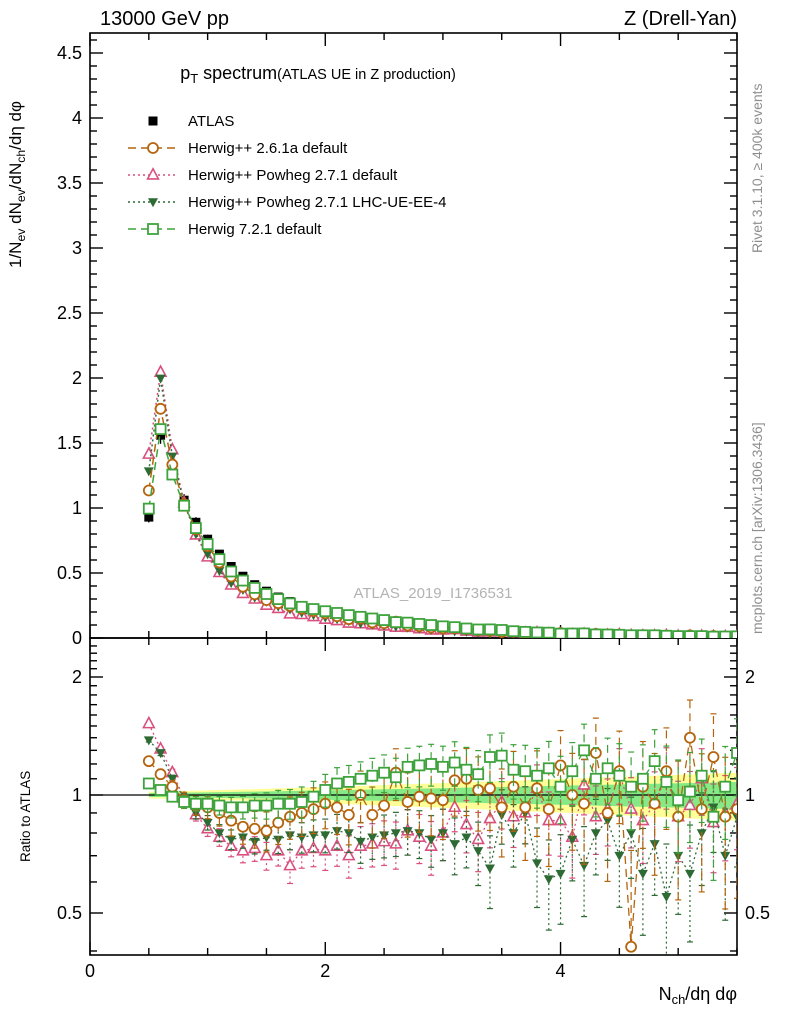 This screenshot has width=786, height=1024. What do you see at coordinates (698, 995) in the screenshot?
I see `x-axis-label: Nch/dη dφ` at bounding box center [698, 995].